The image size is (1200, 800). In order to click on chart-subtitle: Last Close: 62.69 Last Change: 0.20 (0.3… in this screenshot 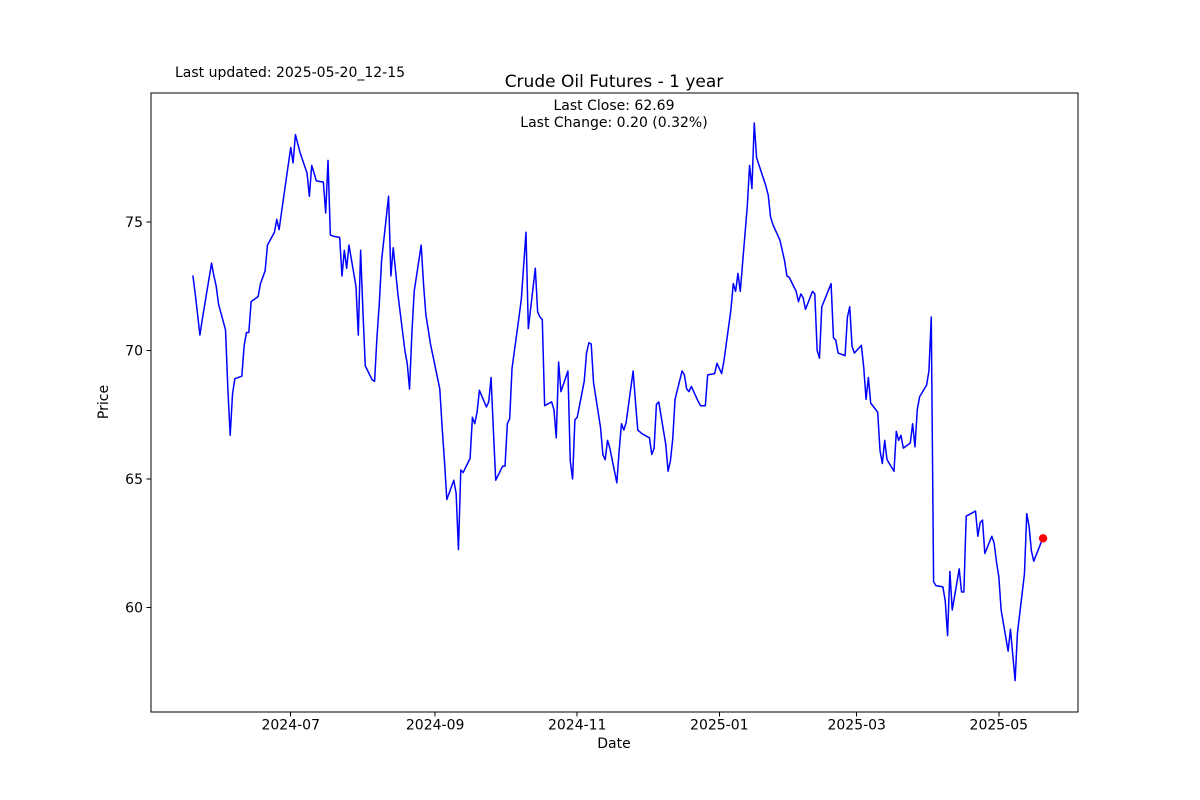, I will do `click(600, 114)`.